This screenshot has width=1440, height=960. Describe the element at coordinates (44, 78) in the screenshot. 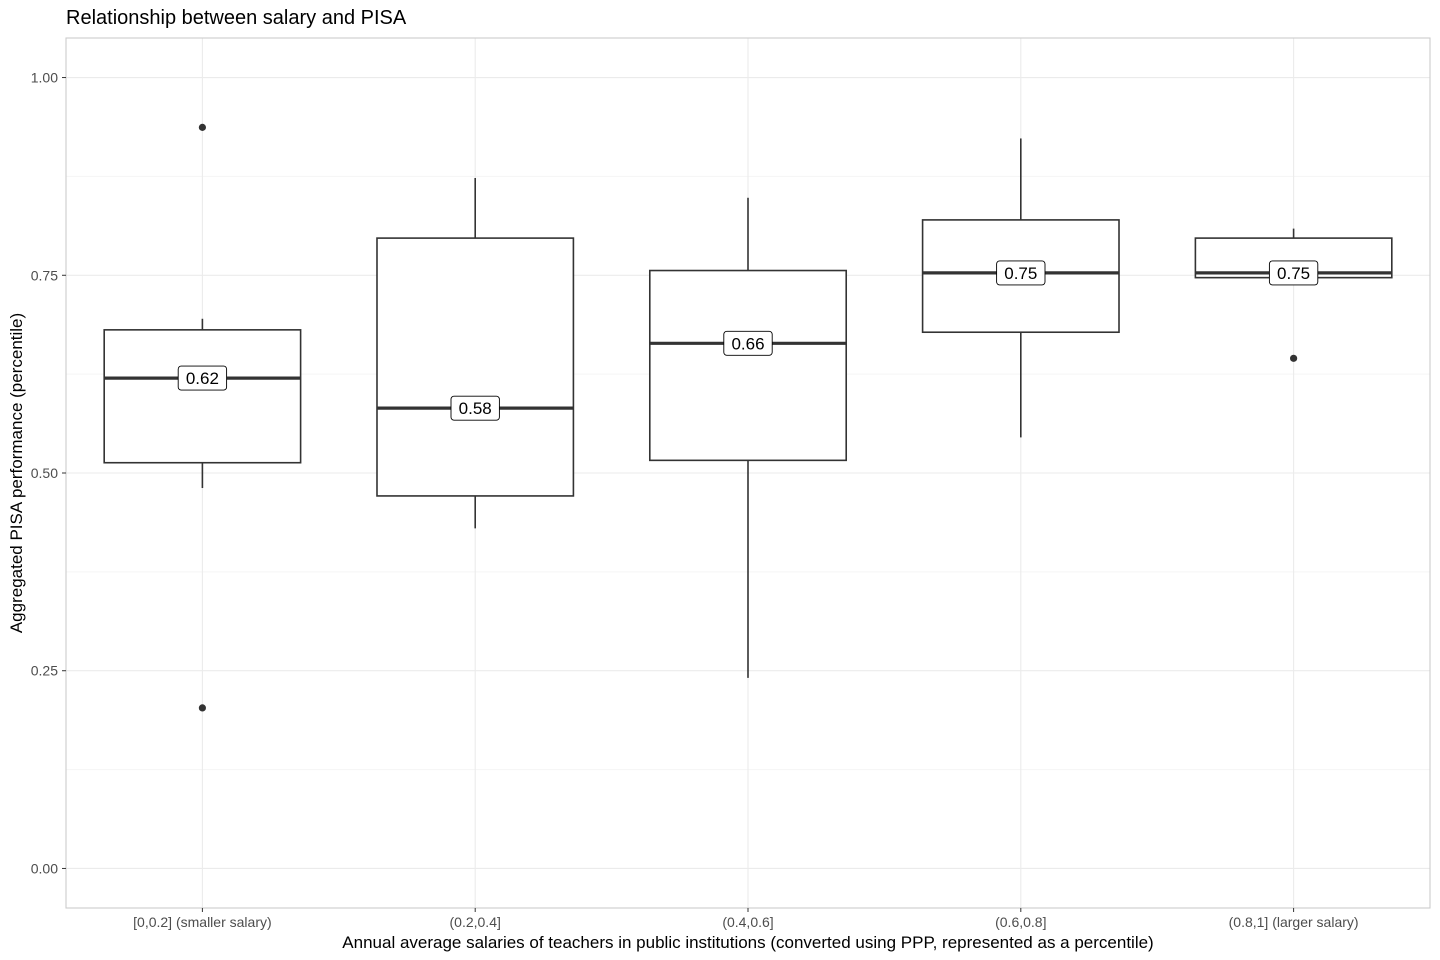

I see `y-tick-label: 1.00` at that location.